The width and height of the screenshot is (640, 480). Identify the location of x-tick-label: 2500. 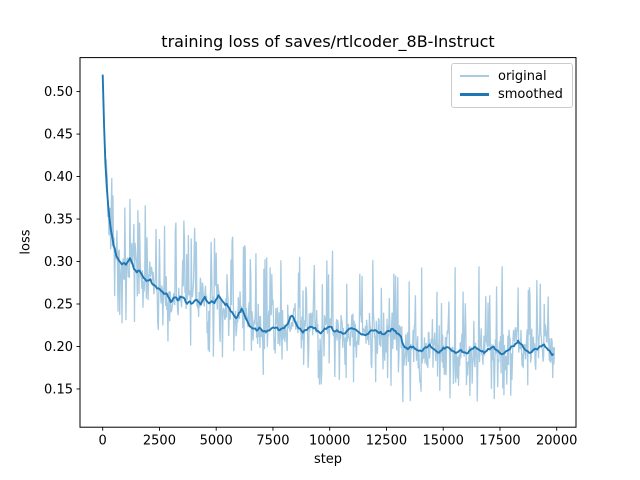
(159, 441).